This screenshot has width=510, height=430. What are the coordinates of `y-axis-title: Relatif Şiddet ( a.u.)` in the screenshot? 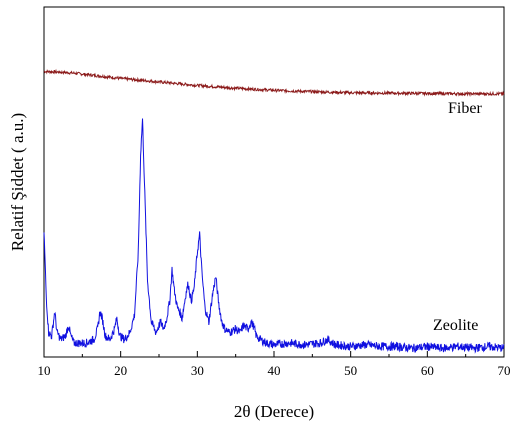 It's located at (17, 182).